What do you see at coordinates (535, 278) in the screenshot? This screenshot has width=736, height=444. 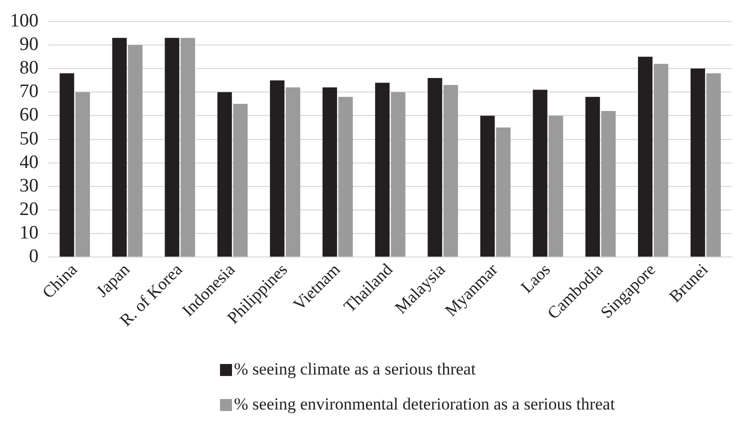 I see `x-tick-label: Laos` at bounding box center [535, 278].